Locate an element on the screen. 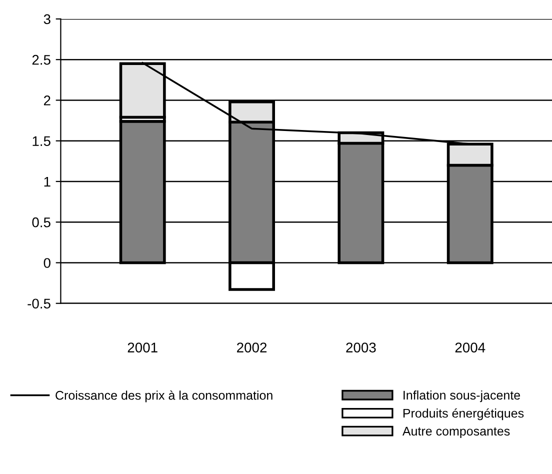  y-tick-label: -0.5 is located at coordinates (39, 303).